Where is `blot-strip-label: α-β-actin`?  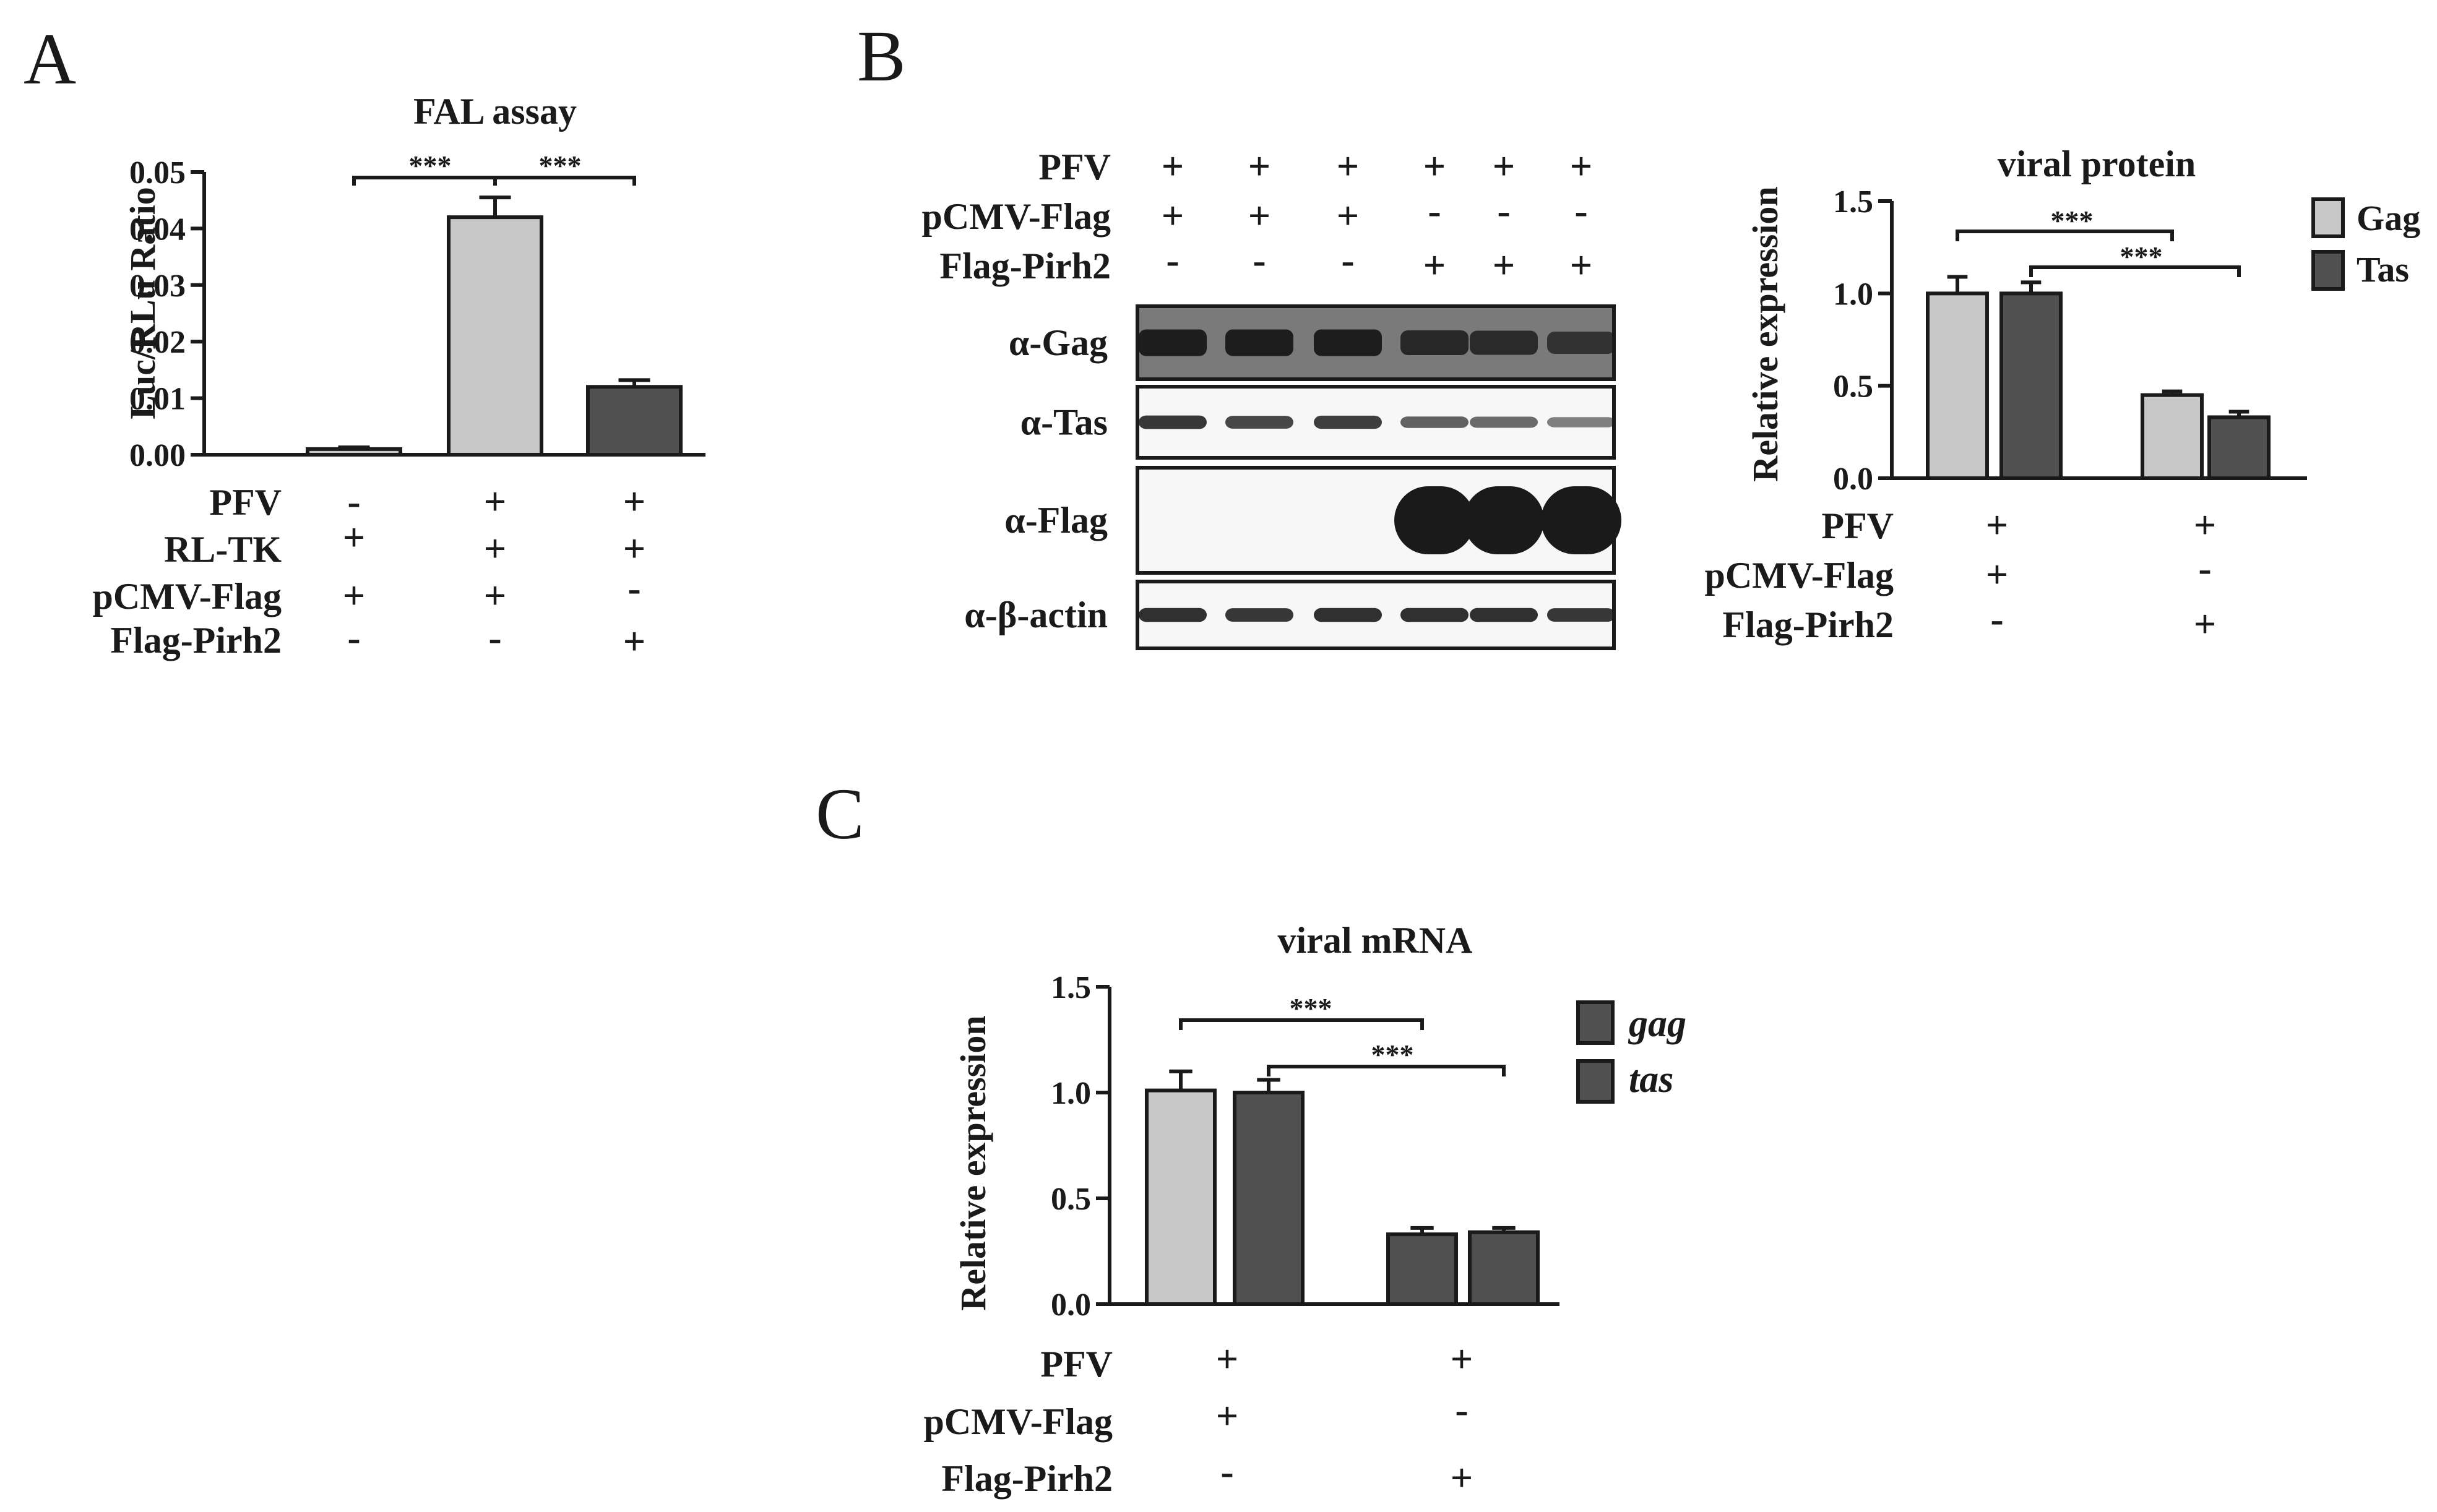
blot-strip-label: α-β-actin is located at coordinates (1036, 615).